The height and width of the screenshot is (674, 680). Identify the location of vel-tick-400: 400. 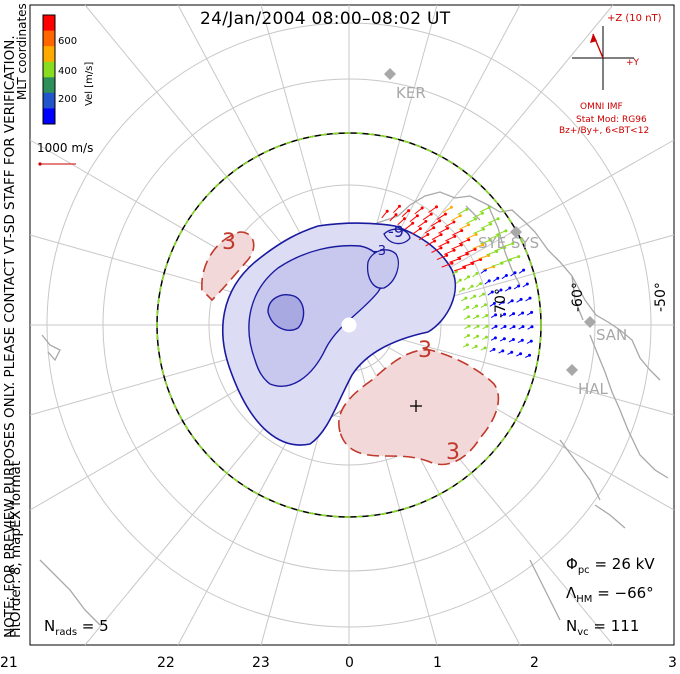
(68, 71).